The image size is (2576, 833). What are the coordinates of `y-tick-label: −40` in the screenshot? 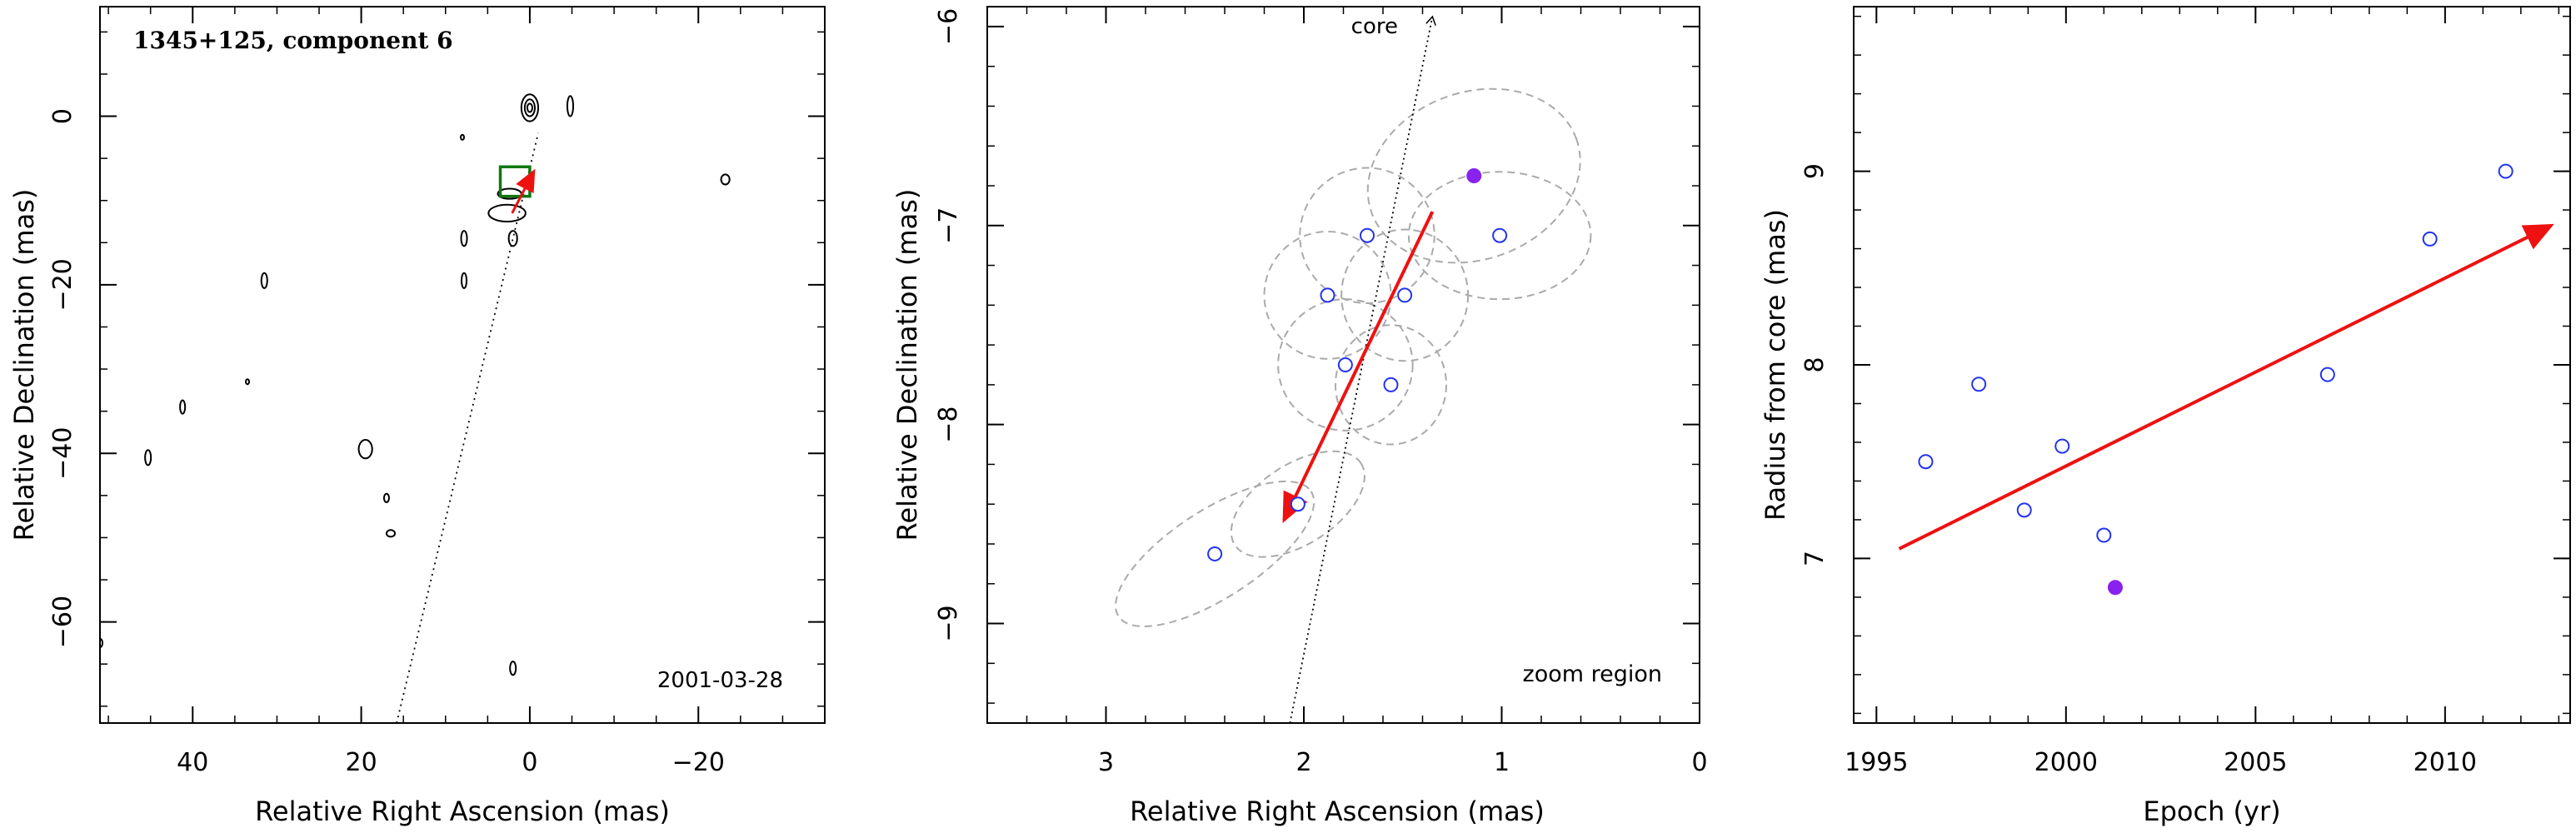 It's located at (62, 453).